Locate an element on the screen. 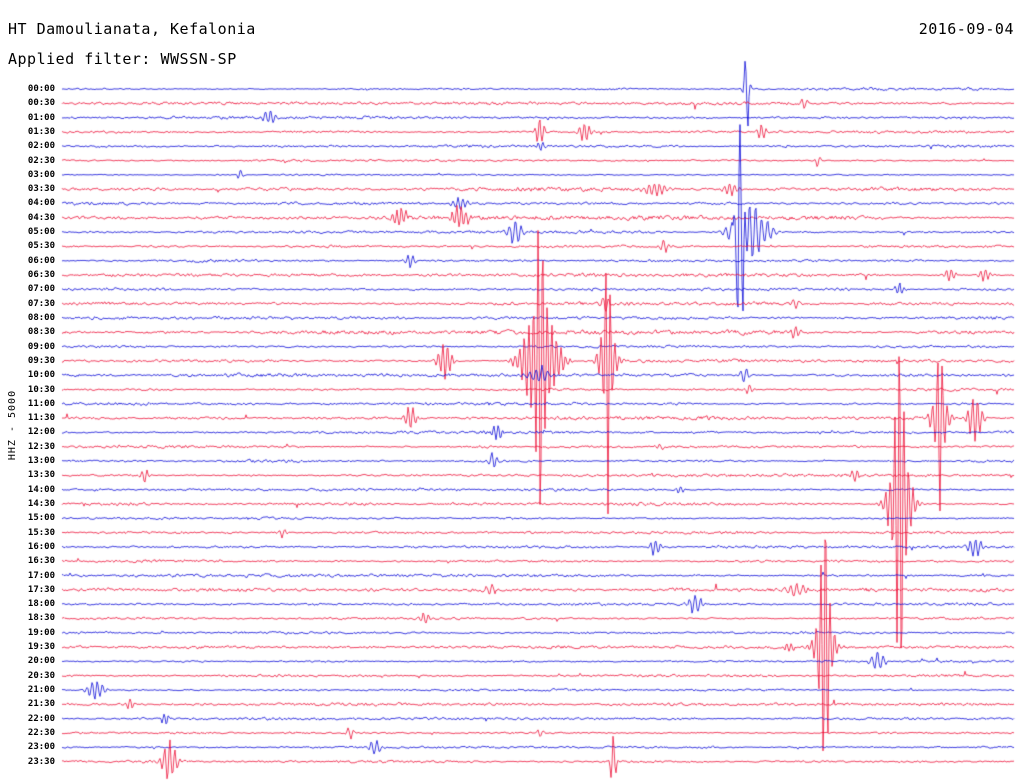  time-label: 16:30 is located at coordinates (41, 561).